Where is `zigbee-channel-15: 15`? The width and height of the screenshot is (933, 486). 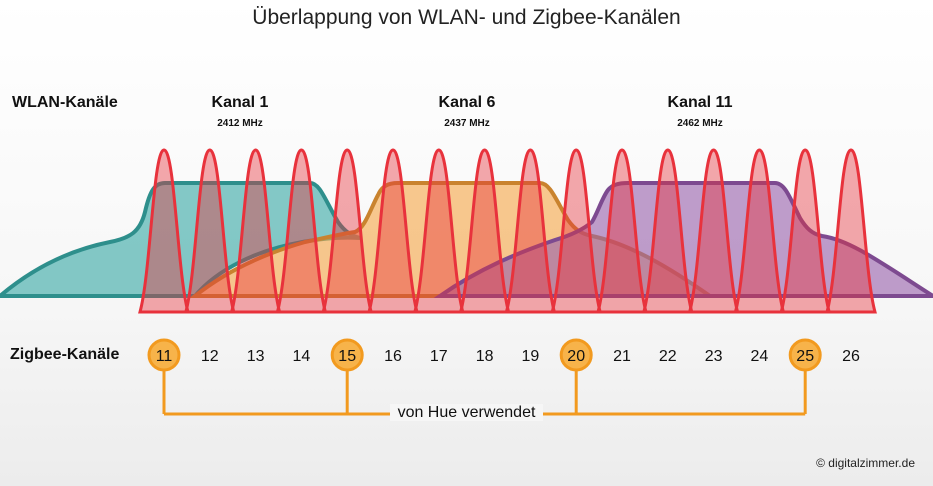
zigbee-channel-15: 15 is located at coordinates (347, 356).